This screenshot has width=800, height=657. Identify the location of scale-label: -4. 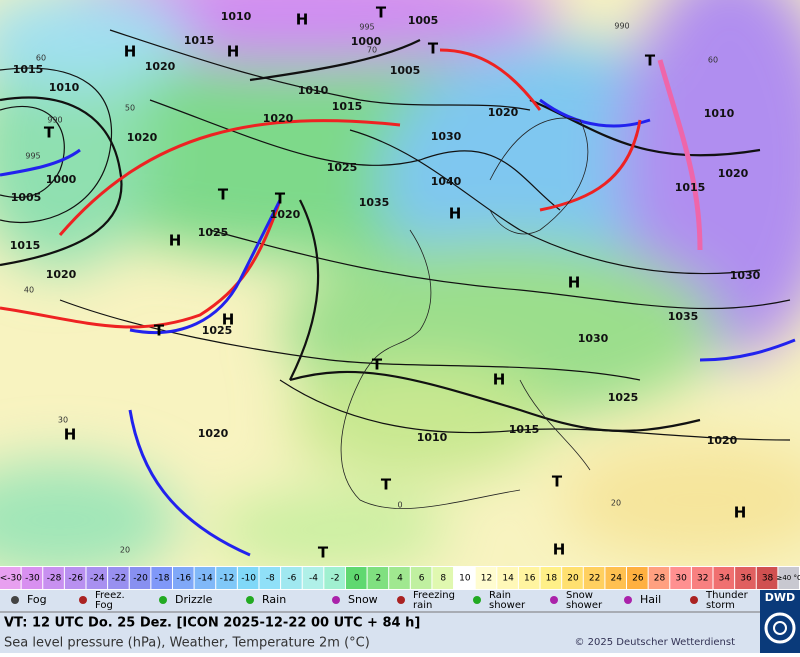
(313, 579).